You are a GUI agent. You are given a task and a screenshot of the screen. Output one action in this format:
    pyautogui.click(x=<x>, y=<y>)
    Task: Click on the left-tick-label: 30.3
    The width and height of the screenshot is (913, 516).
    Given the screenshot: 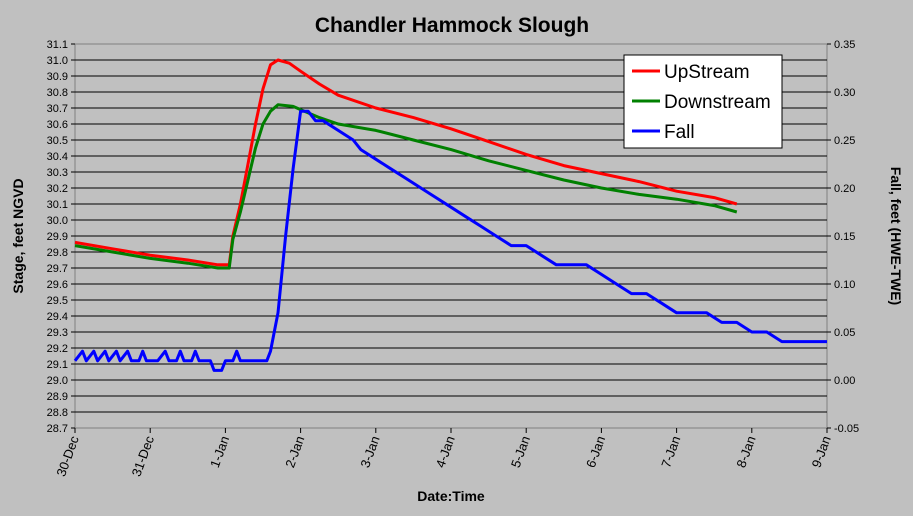 What is the action you would take?
    pyautogui.click(x=57, y=173)
    